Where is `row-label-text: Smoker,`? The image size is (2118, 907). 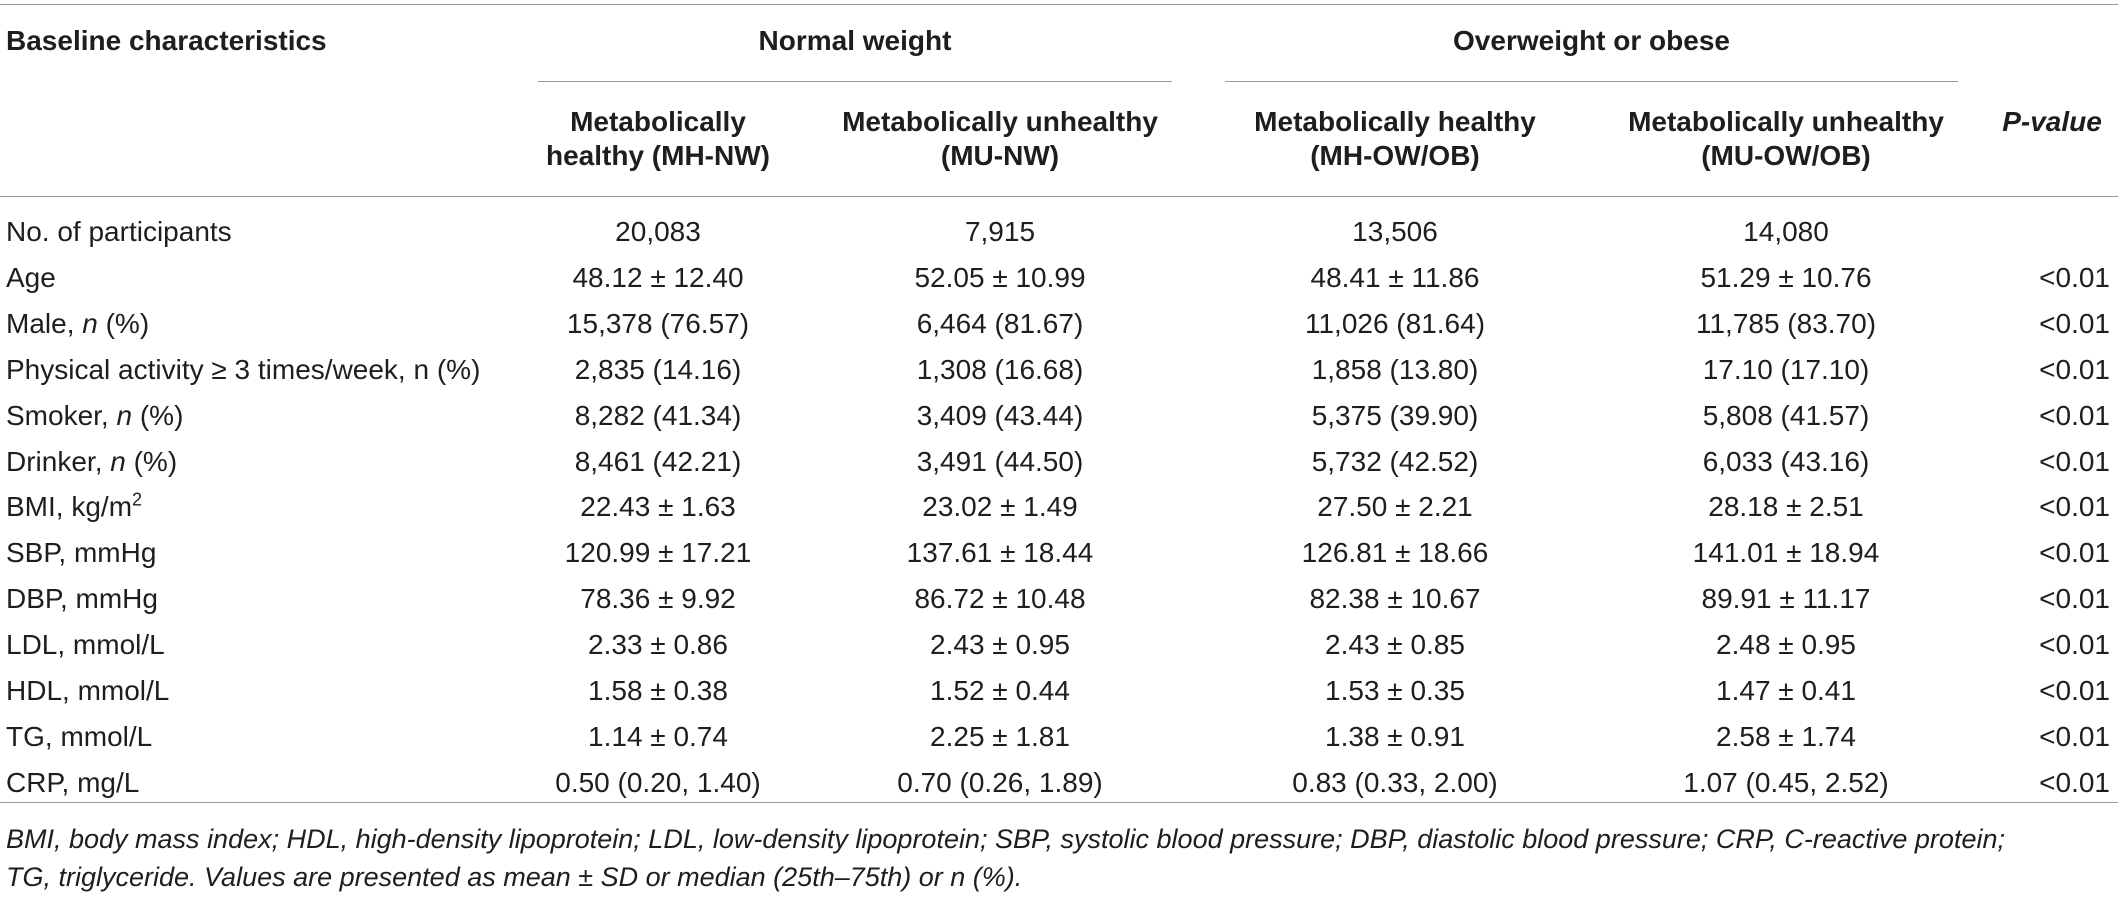 row-label-text: Smoker, is located at coordinates (61, 415).